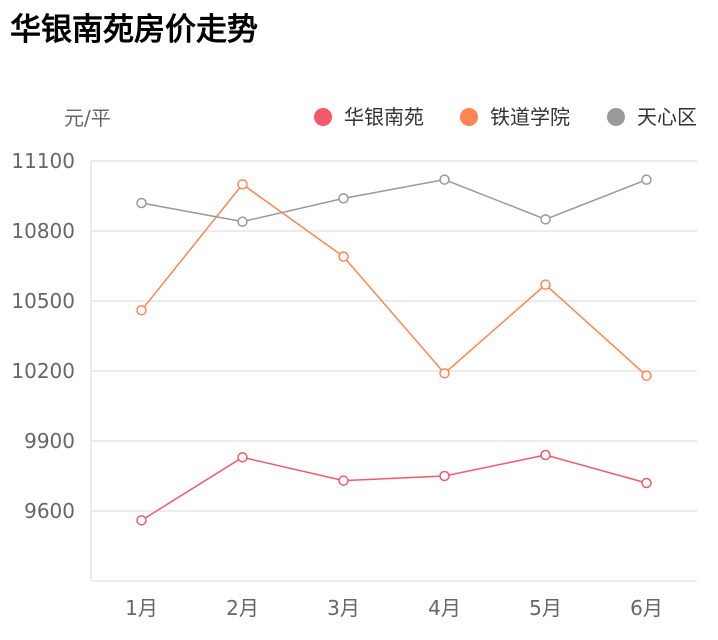  What do you see at coordinates (242, 608) in the screenshot?
I see `x-tick-label: 2月` at bounding box center [242, 608].